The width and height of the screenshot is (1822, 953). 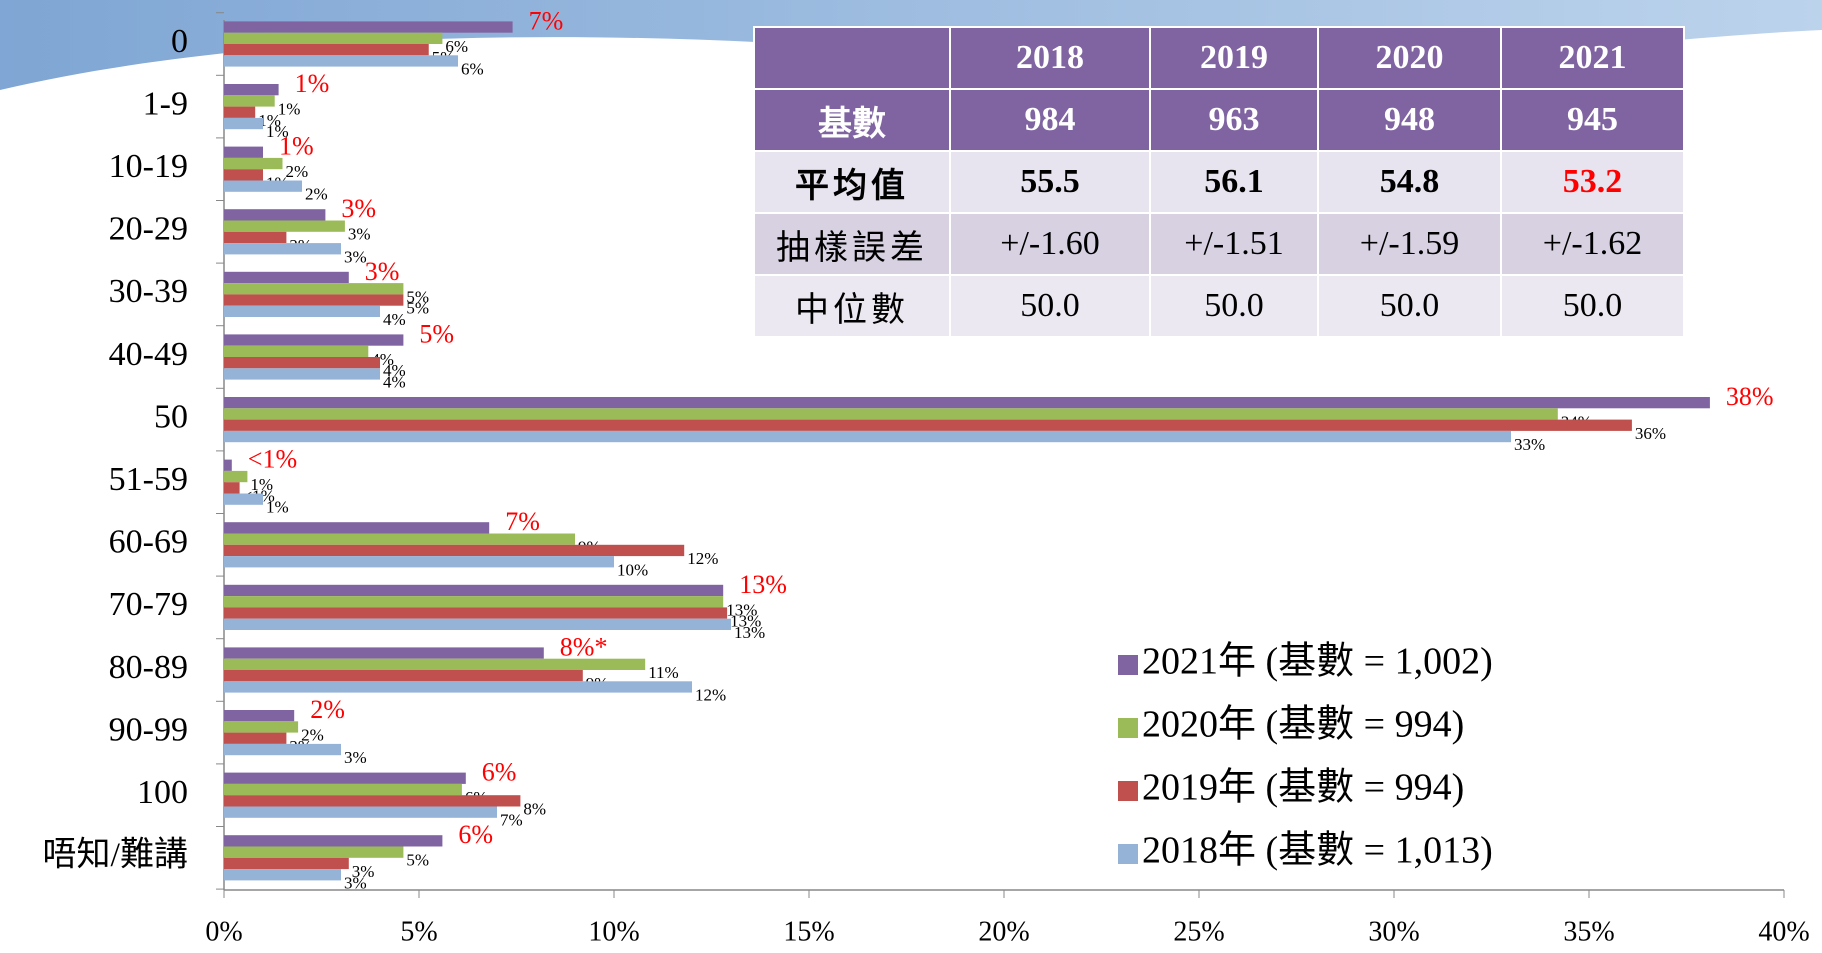 What do you see at coordinates (418, 931) in the screenshot?
I see `x-tick-label: 5%` at bounding box center [418, 931].